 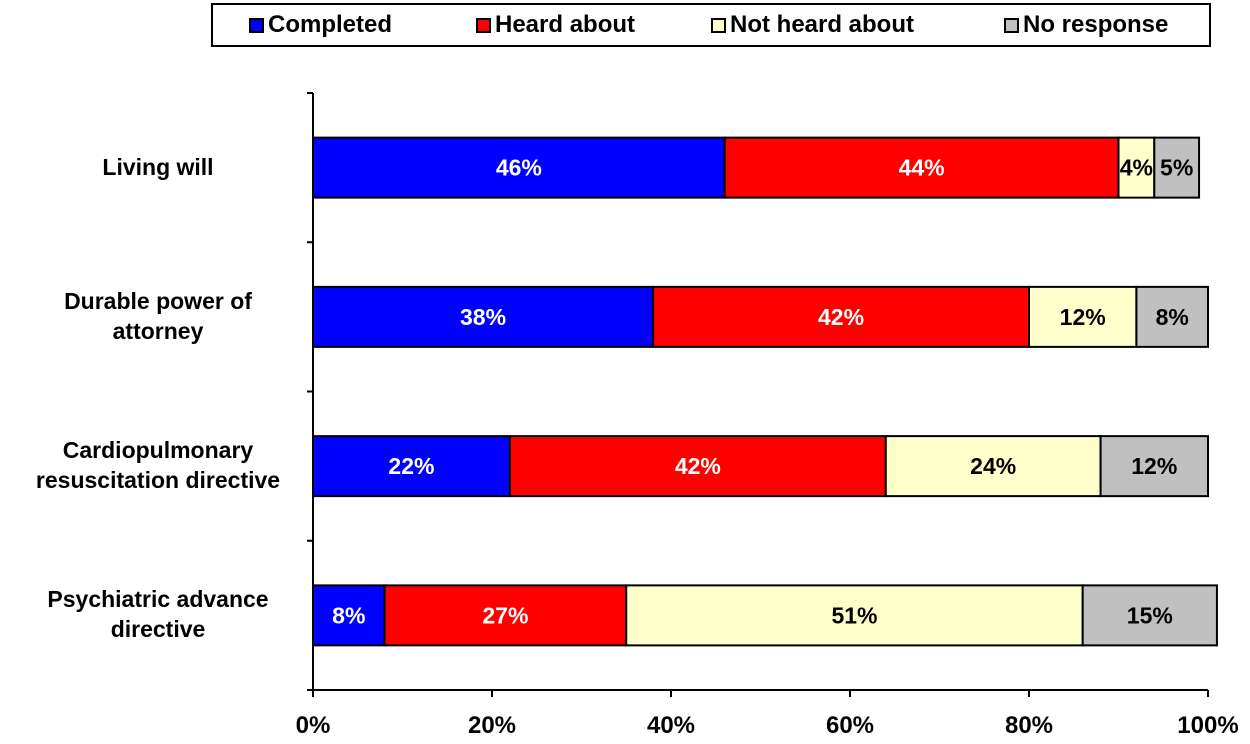 I want to click on data-label-completed-durable-power-of-attorney: 38%, so click(x=483, y=317).